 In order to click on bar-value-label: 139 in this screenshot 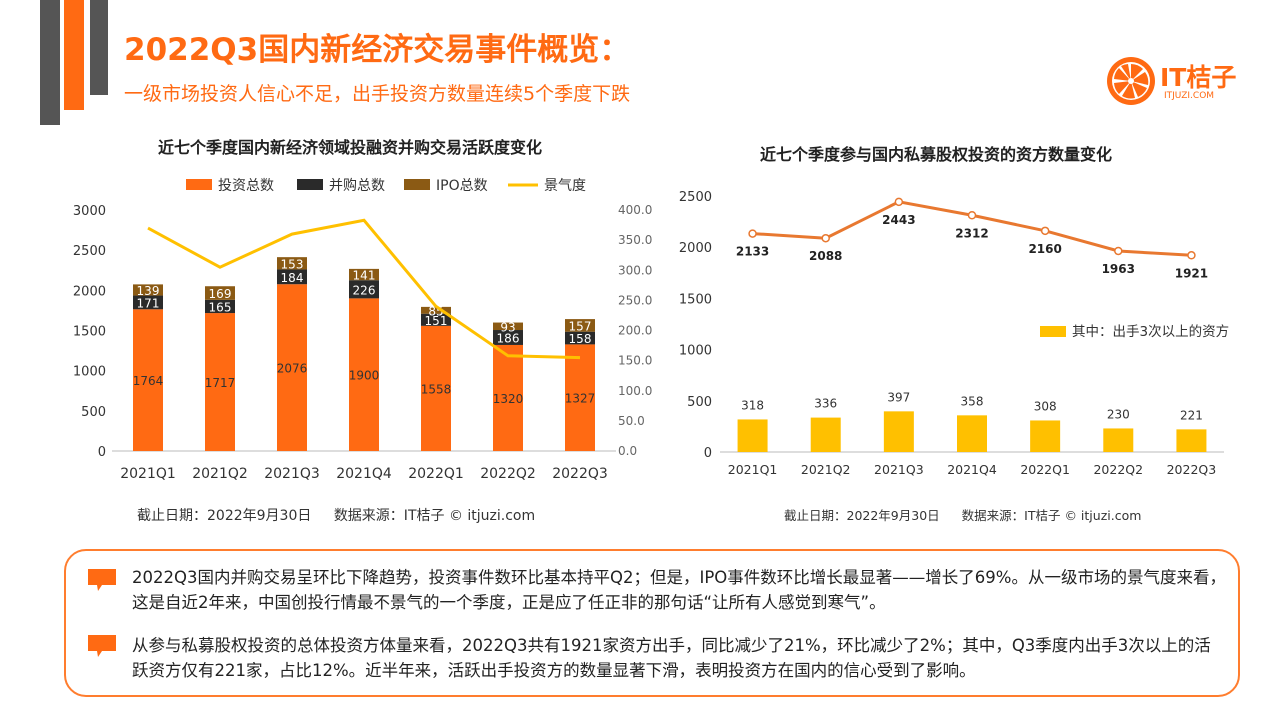, I will do `click(148, 291)`.